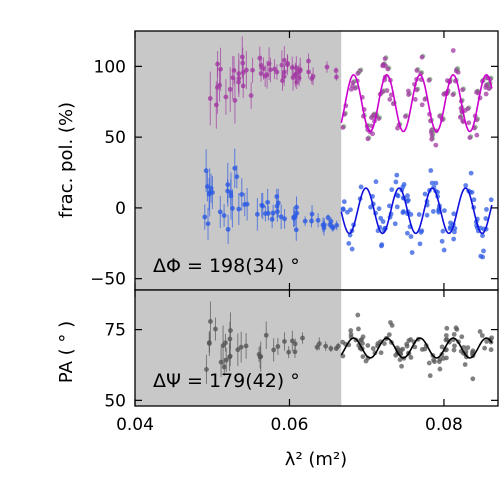  What do you see at coordinates (316, 459) in the screenshot?
I see `x-axis-label: λ² (m²)` at bounding box center [316, 459].